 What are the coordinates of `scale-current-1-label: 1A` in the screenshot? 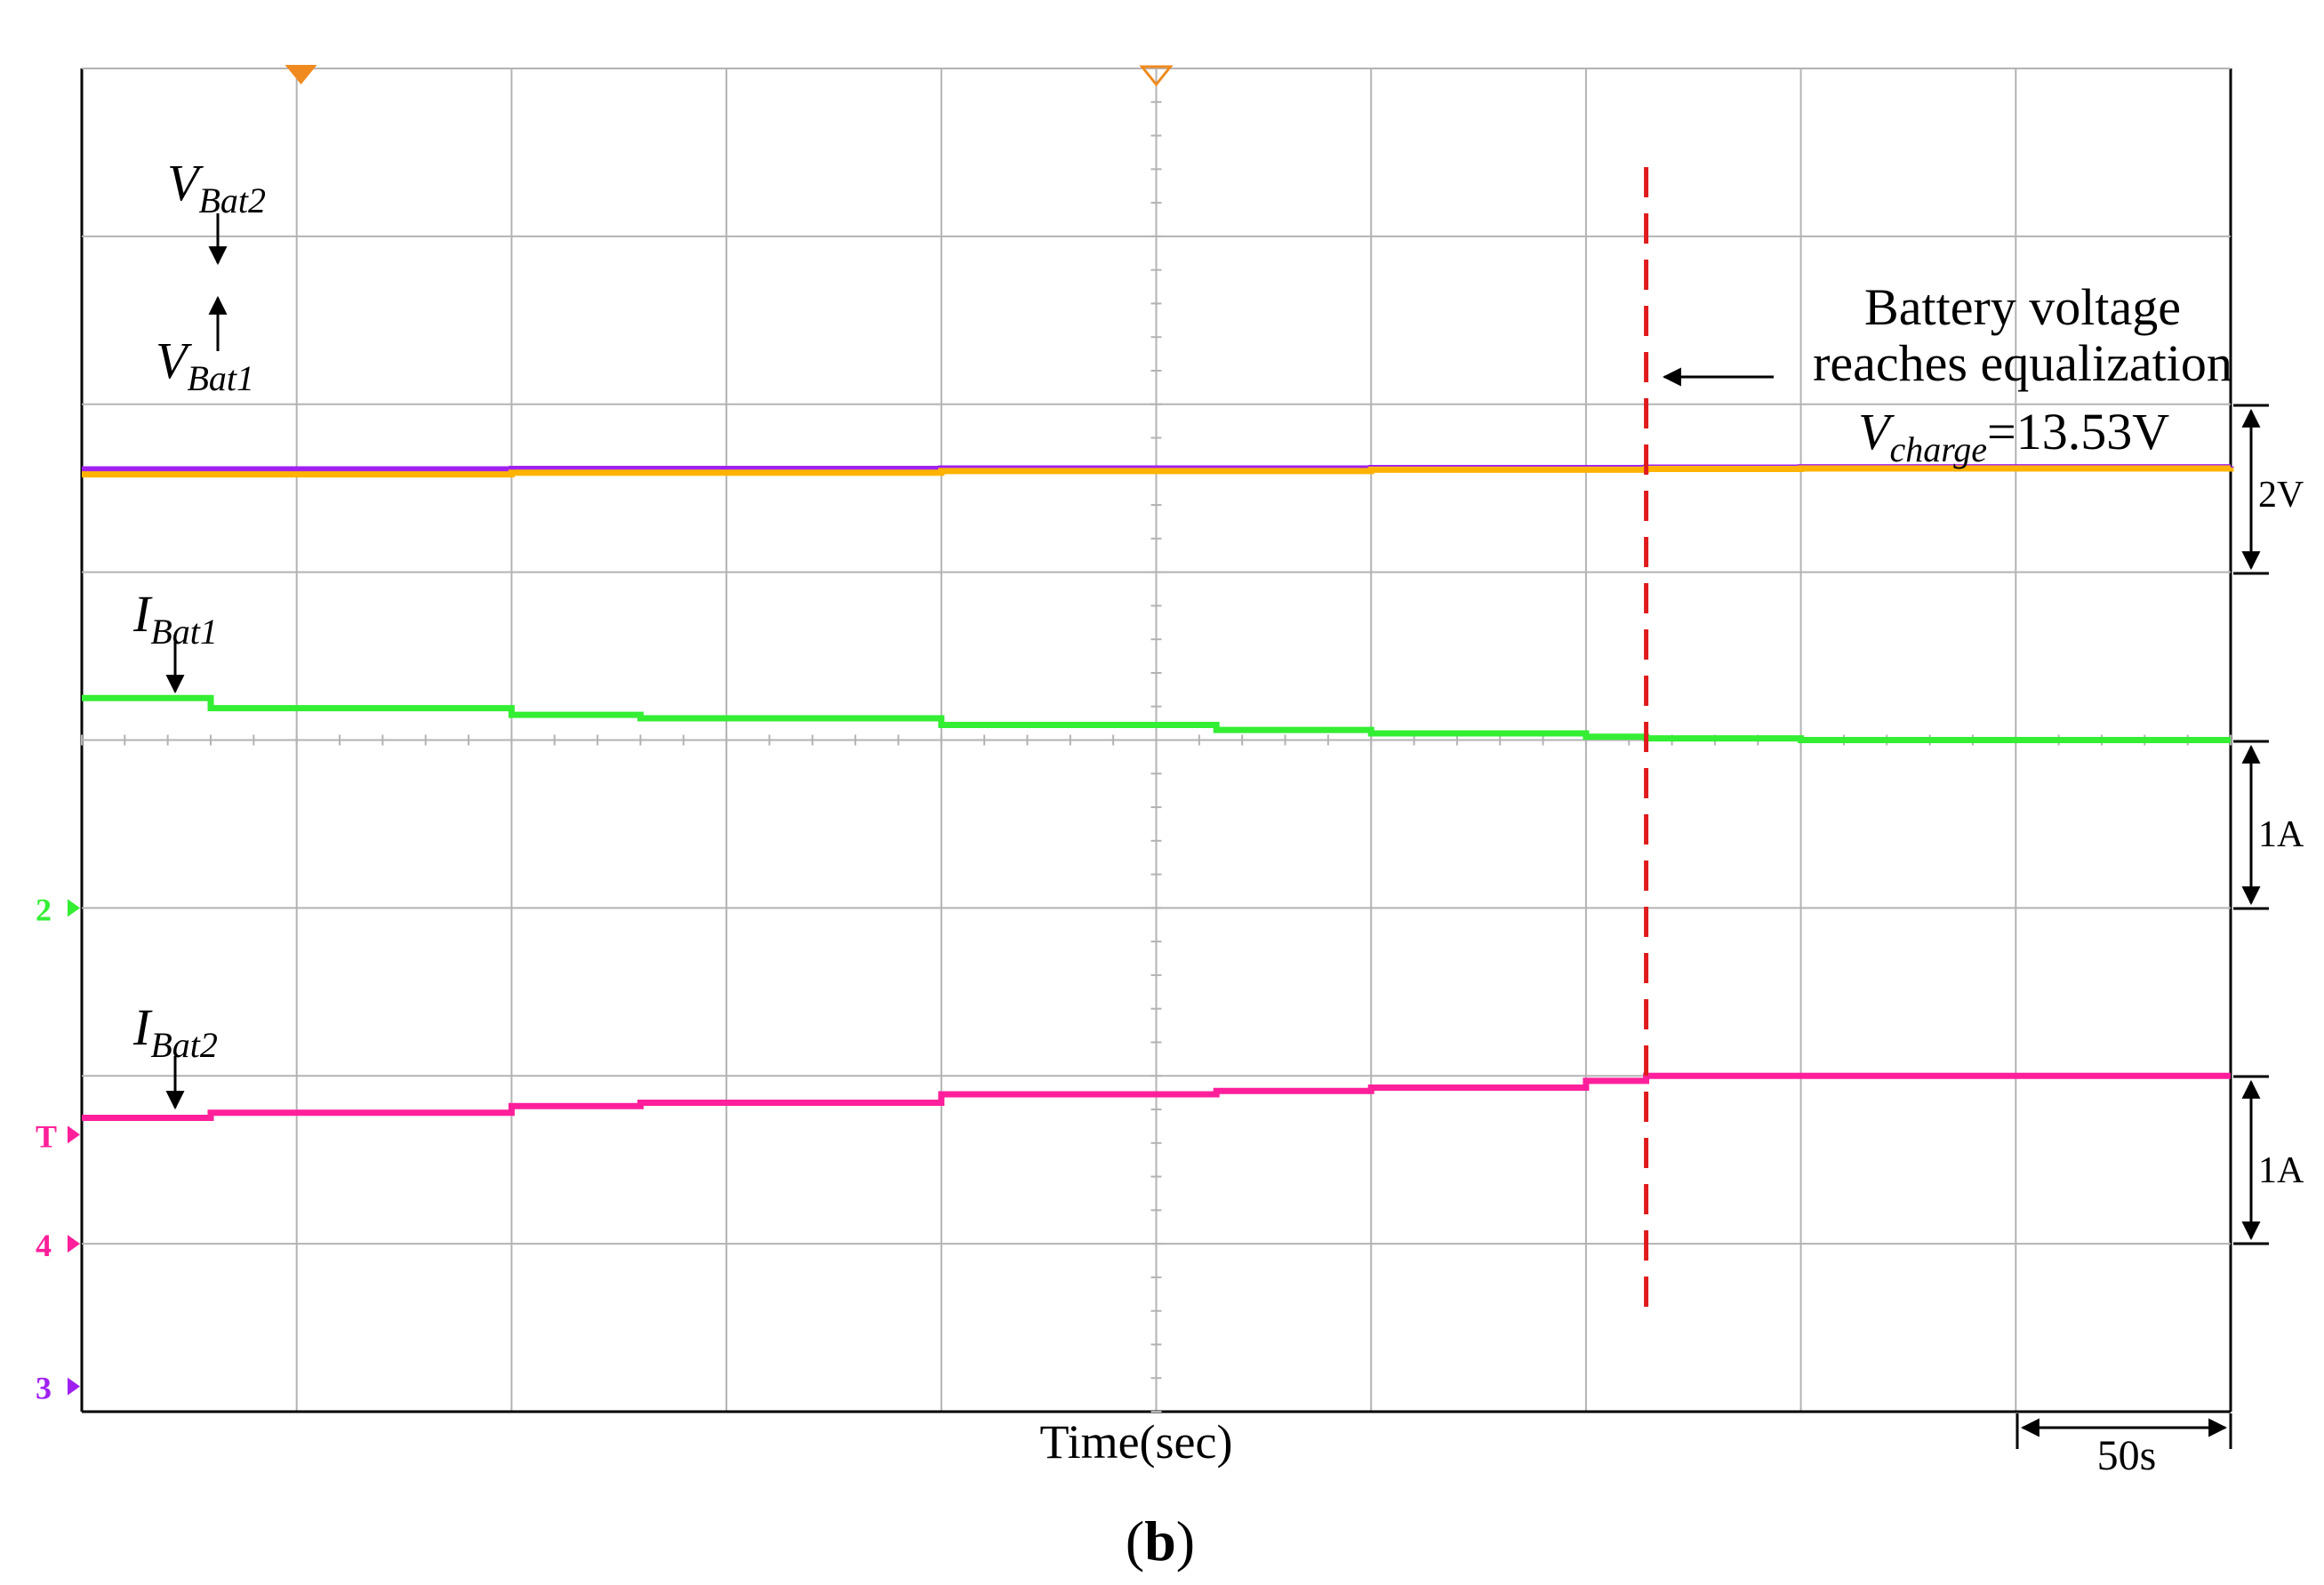 It's located at (2281, 834).